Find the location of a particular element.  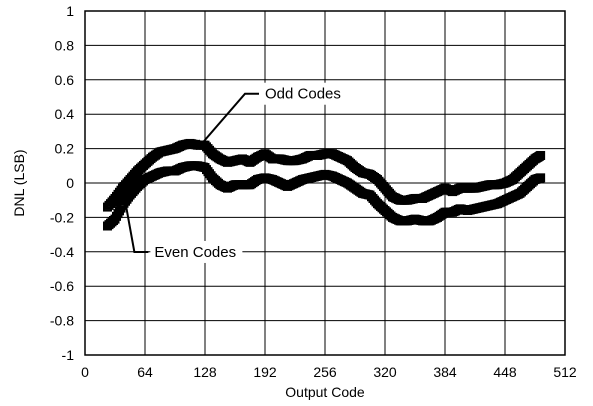

x-tick-label: 128 is located at coordinates (205, 372).